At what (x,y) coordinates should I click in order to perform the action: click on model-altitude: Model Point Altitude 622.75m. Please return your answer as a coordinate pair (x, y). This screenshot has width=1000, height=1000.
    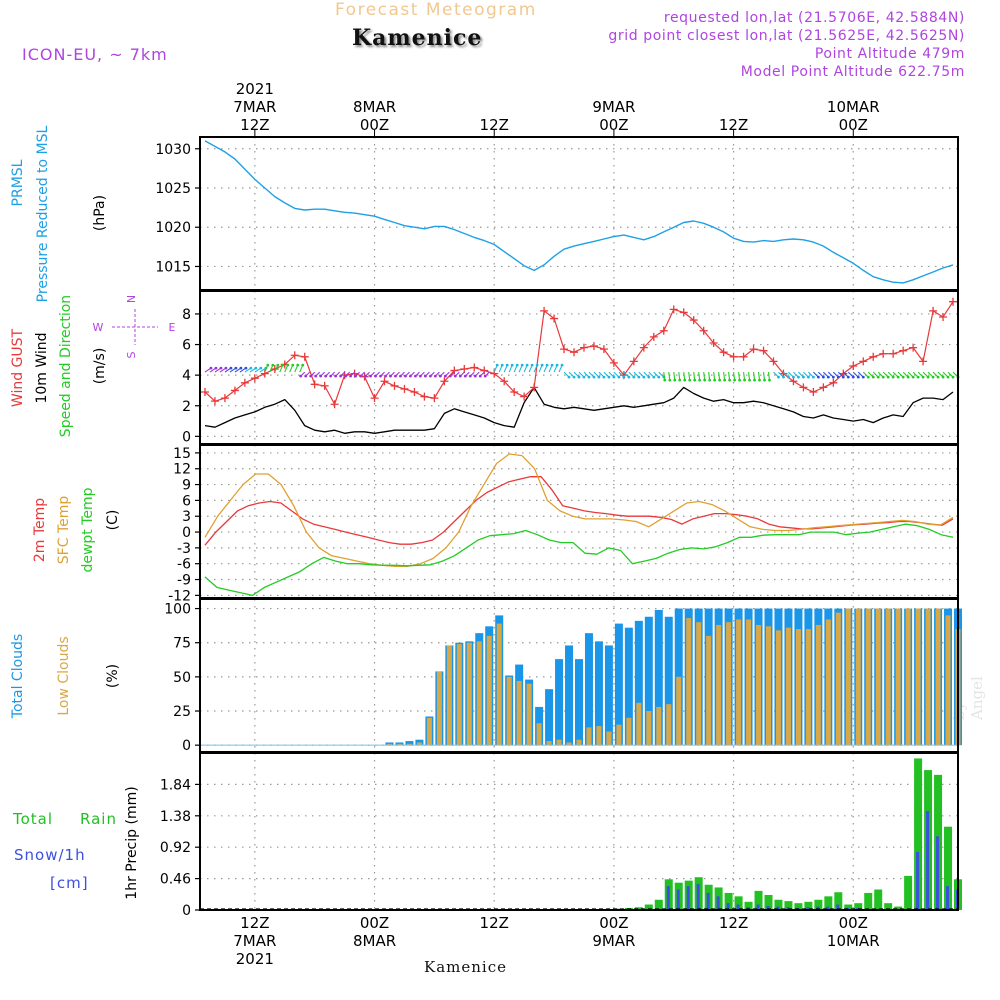
    Looking at the image, I should click on (852, 72).